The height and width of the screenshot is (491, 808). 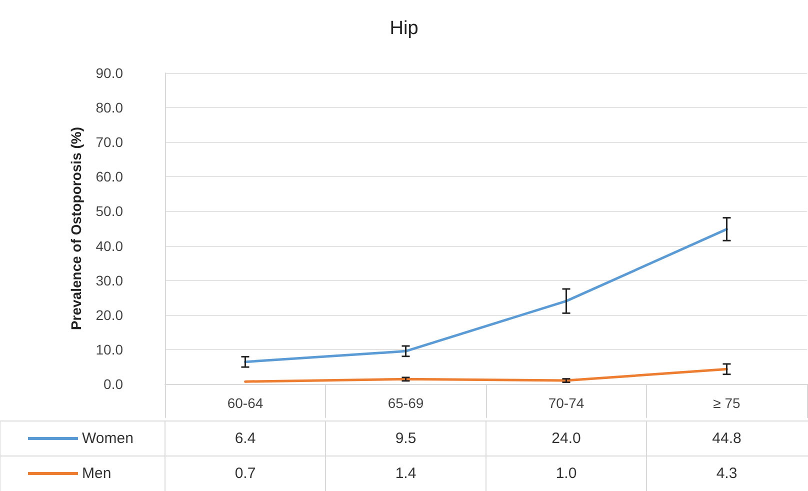 What do you see at coordinates (110, 108) in the screenshot?
I see `y-tick-label: 80.0` at bounding box center [110, 108].